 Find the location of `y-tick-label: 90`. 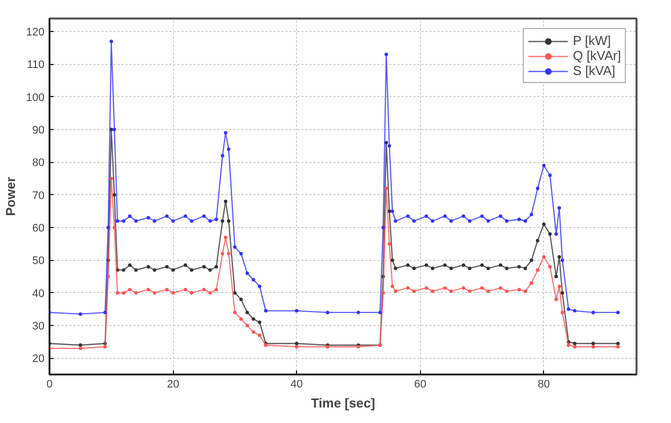

y-tick-label: 90 is located at coordinates (38, 130).